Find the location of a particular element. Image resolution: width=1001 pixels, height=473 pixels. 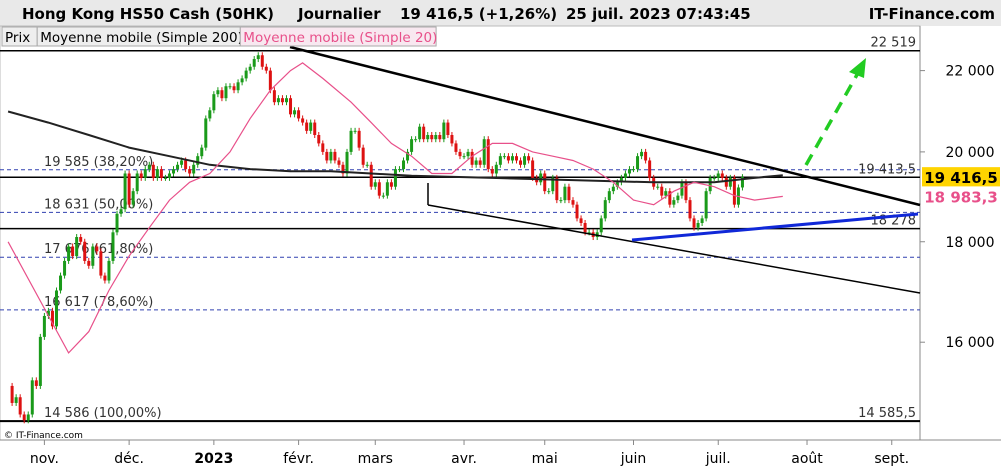

last-label: 19 416,5 is located at coordinates (961, 178).